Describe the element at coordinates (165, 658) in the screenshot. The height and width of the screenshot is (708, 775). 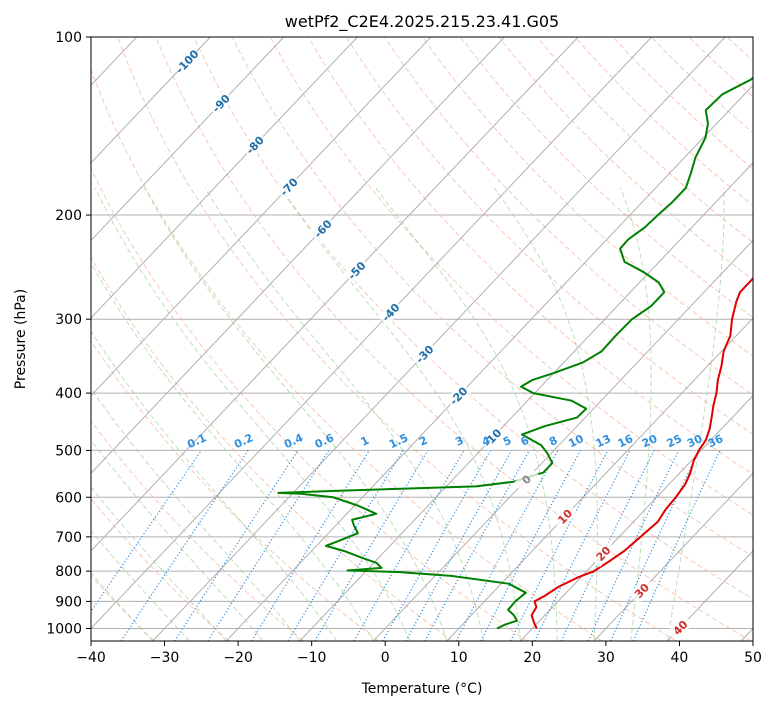
I see `x-tick-label: −30` at that location.